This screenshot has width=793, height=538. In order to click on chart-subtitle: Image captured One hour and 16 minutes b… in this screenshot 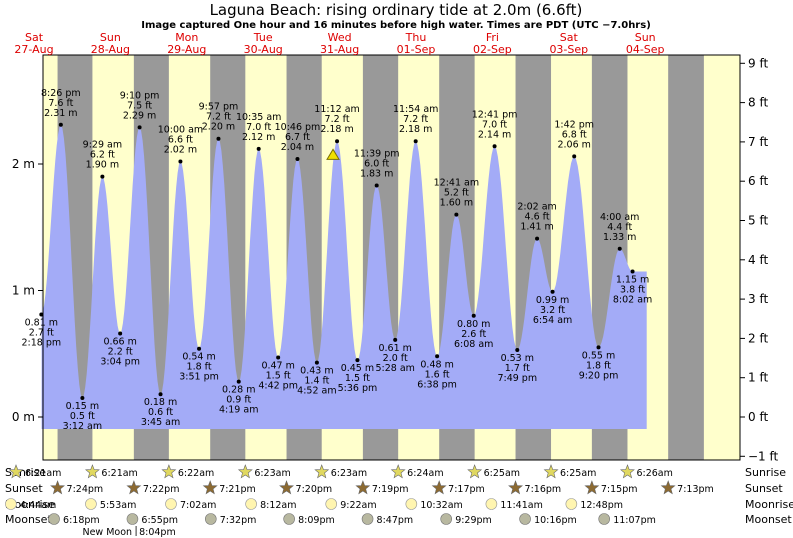, I will do `click(396, 25)`.